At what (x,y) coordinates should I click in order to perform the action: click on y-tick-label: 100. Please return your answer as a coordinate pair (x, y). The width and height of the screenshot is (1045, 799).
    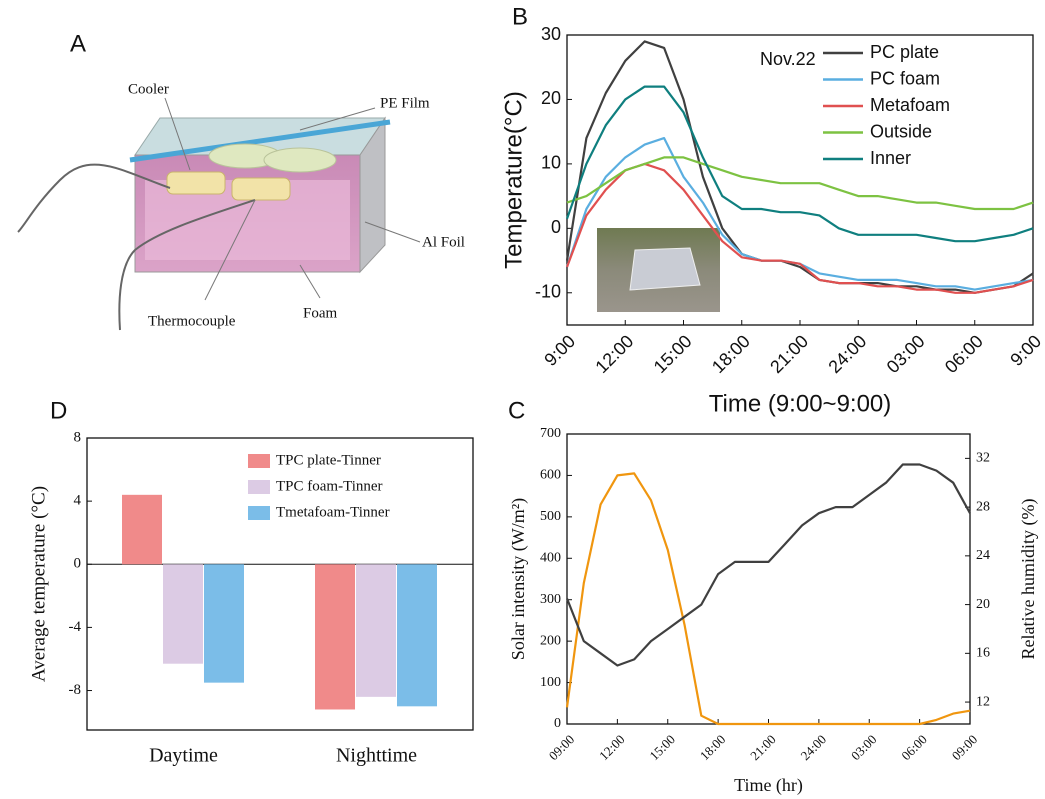
    Looking at the image, I should click on (550, 682).